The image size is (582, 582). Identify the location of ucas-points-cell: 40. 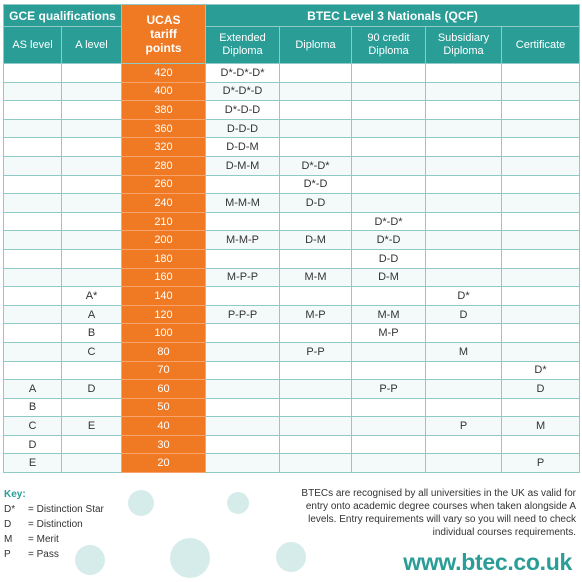
(163, 426).